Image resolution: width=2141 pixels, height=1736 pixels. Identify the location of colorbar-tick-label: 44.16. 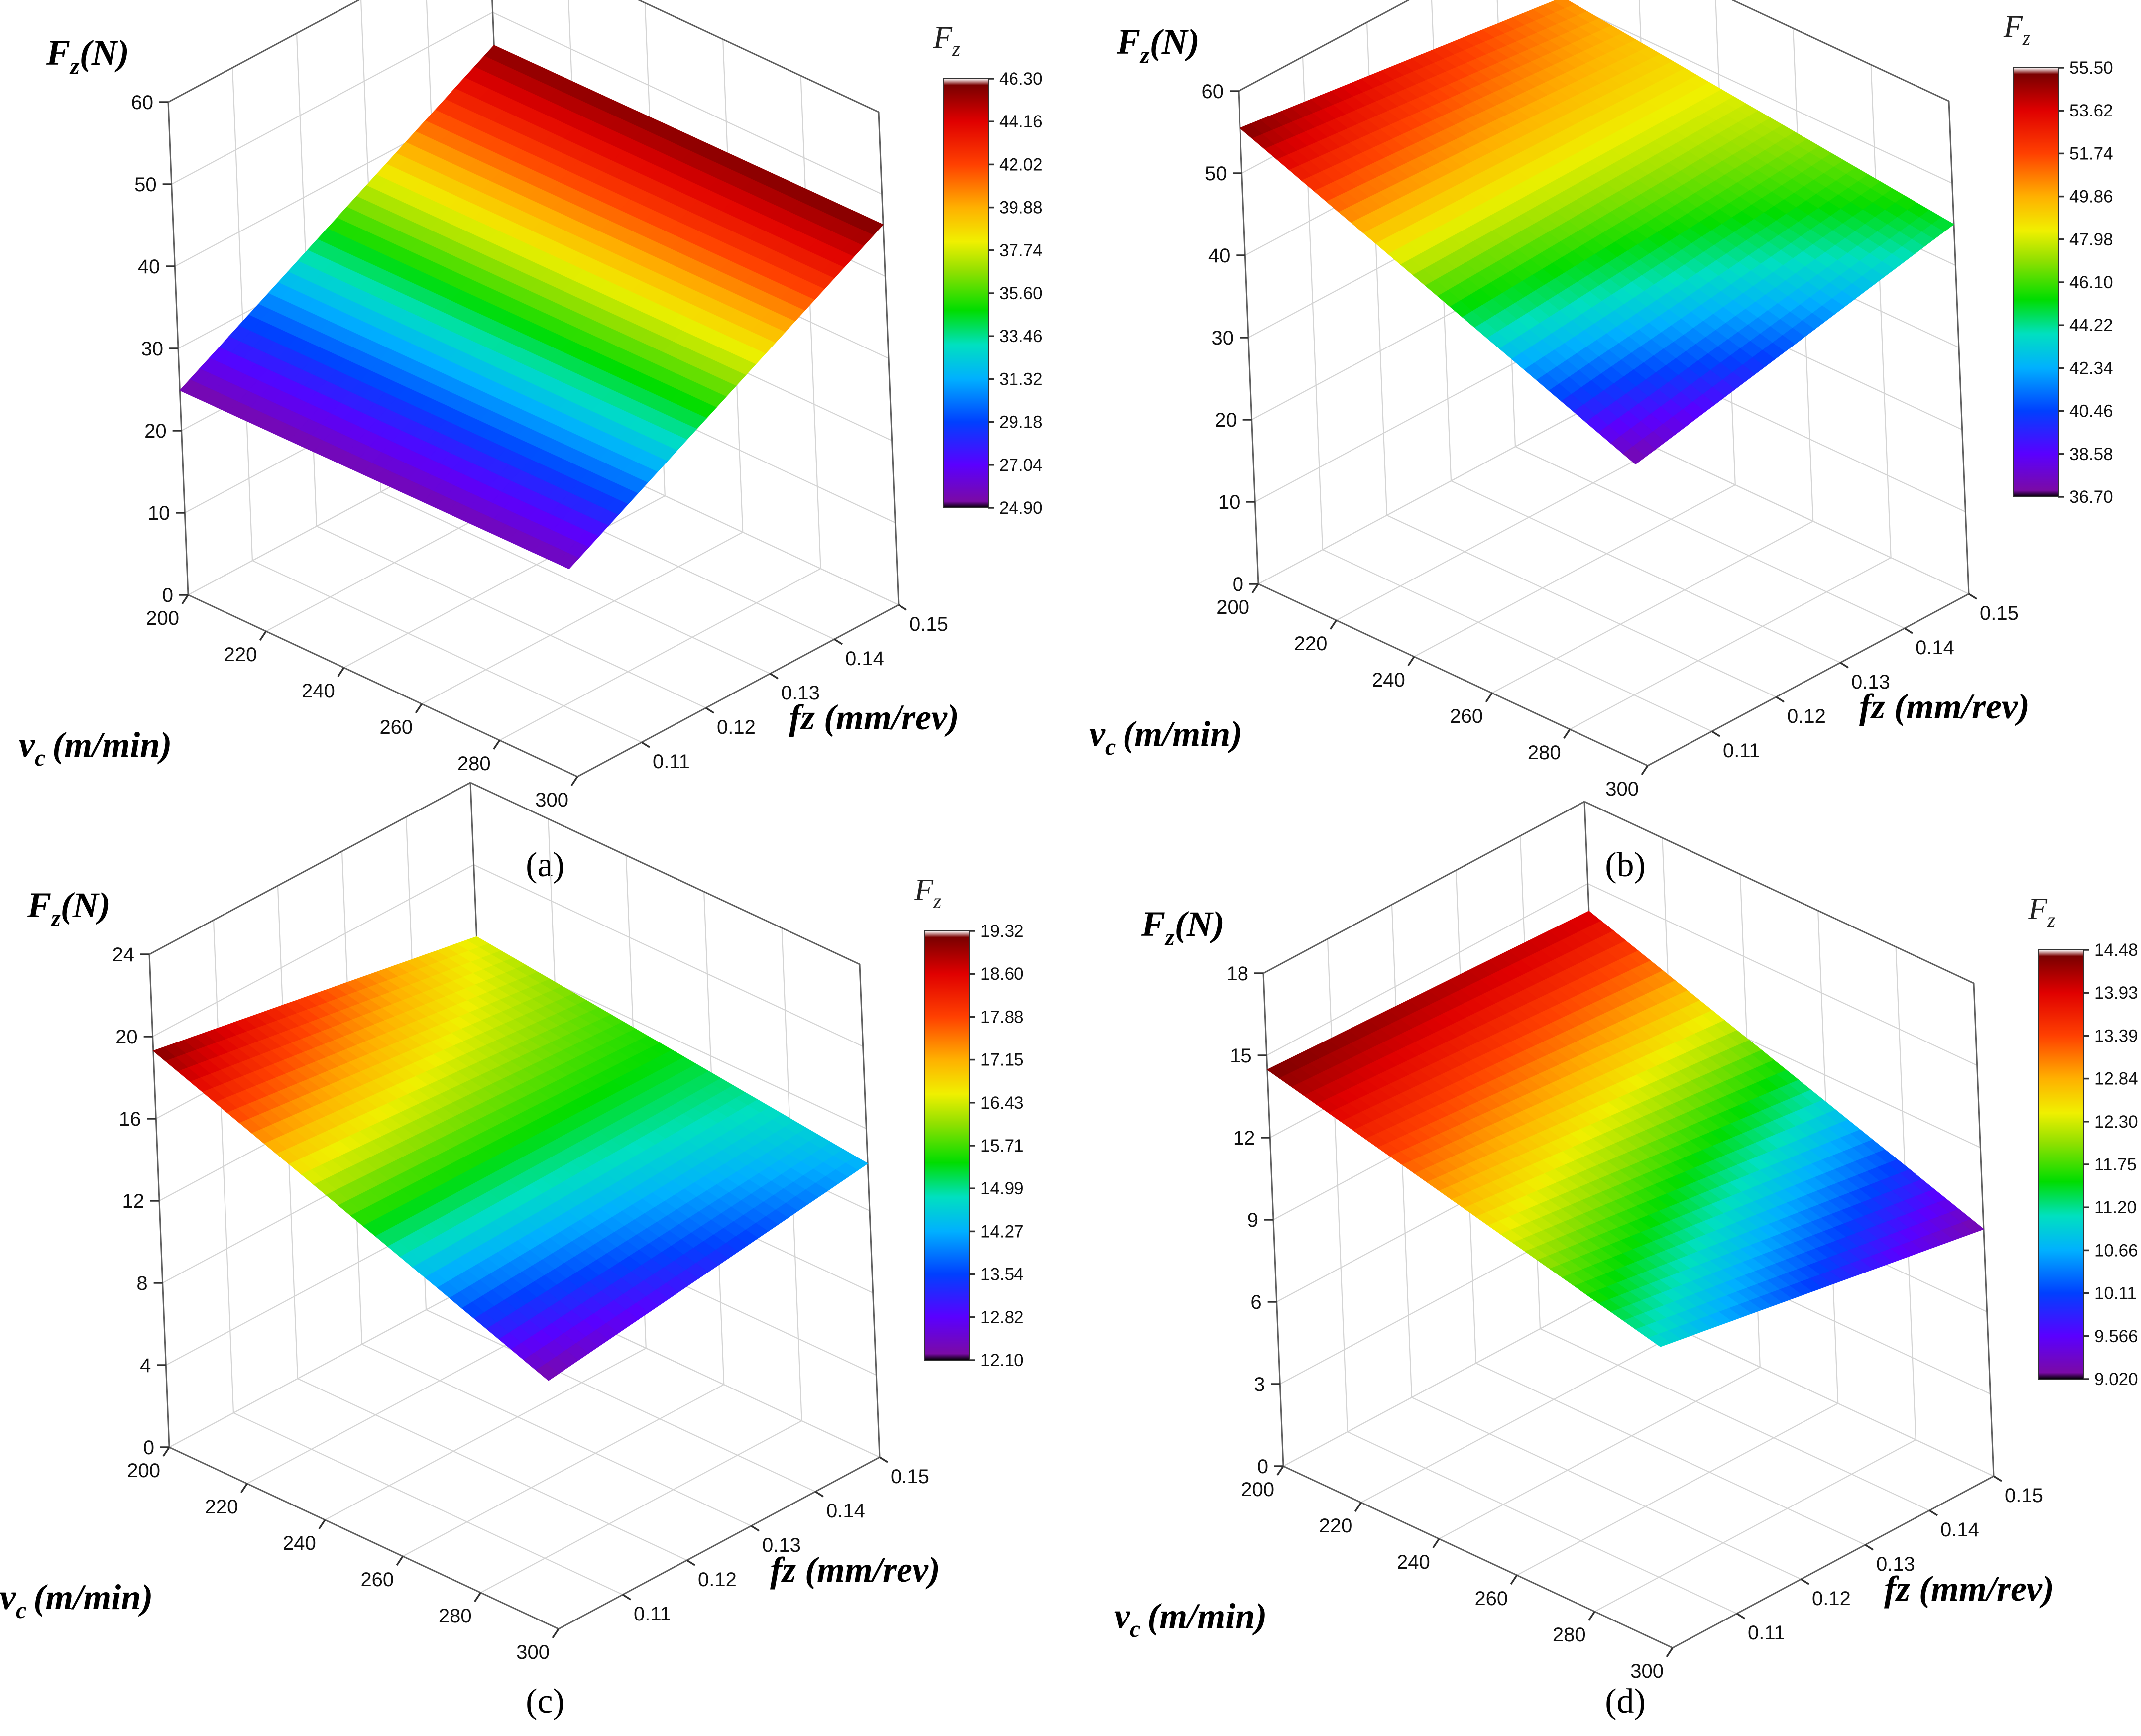
(1021, 122).